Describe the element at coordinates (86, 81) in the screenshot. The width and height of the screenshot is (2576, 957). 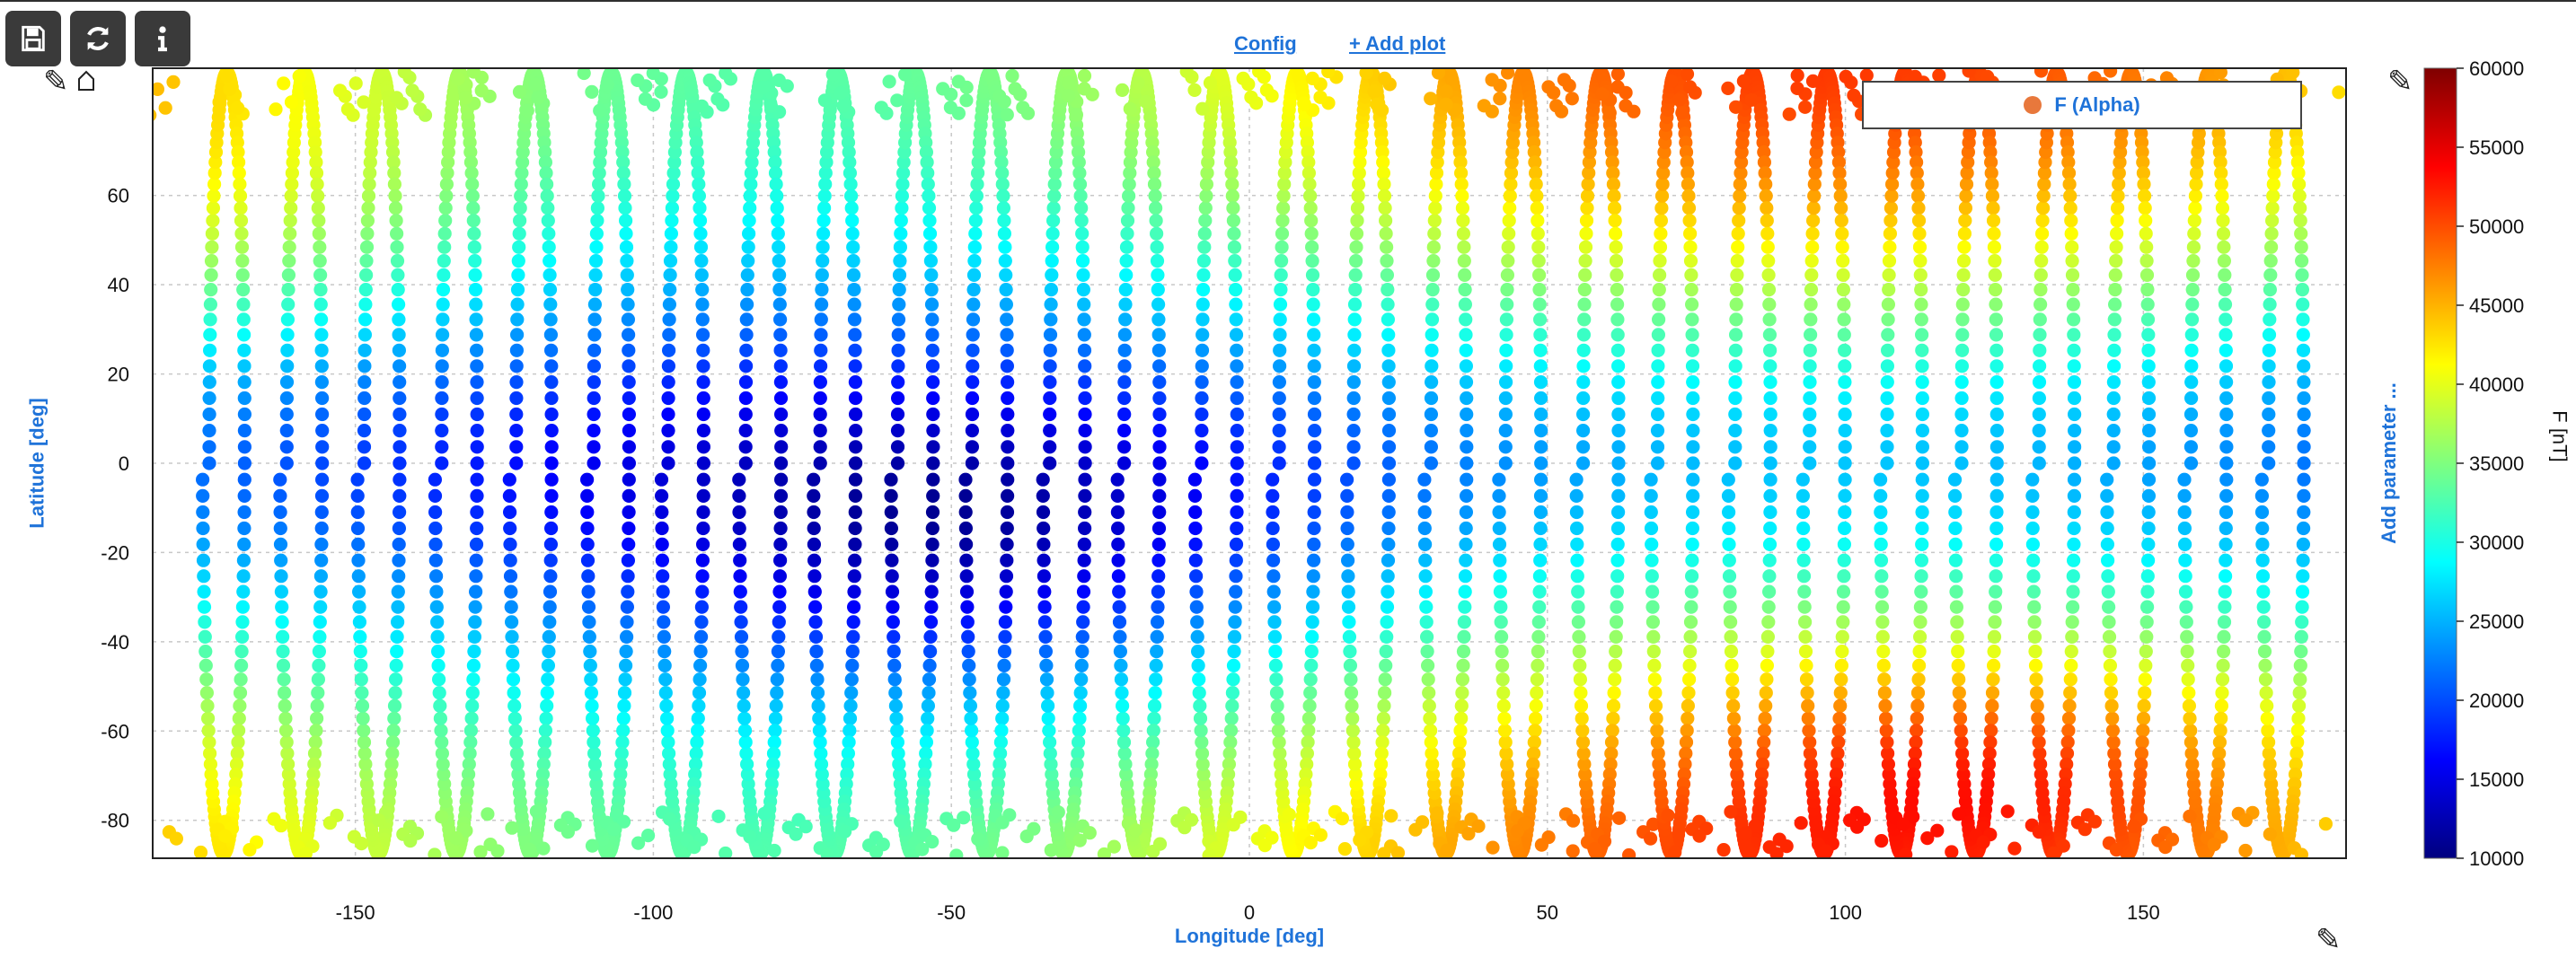
I see `home-icon` at that location.